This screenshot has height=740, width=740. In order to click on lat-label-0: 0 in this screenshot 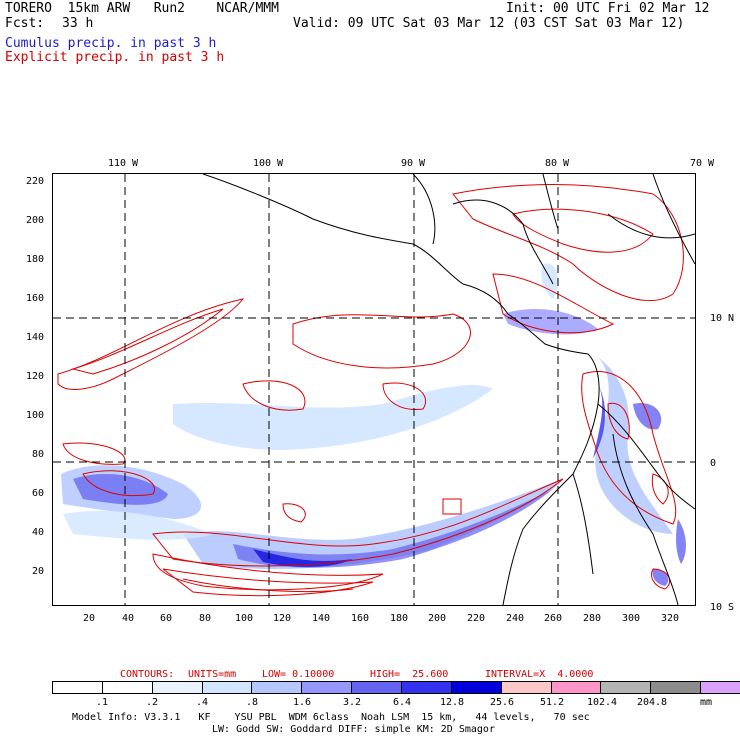, I will do `click(713, 463)`.